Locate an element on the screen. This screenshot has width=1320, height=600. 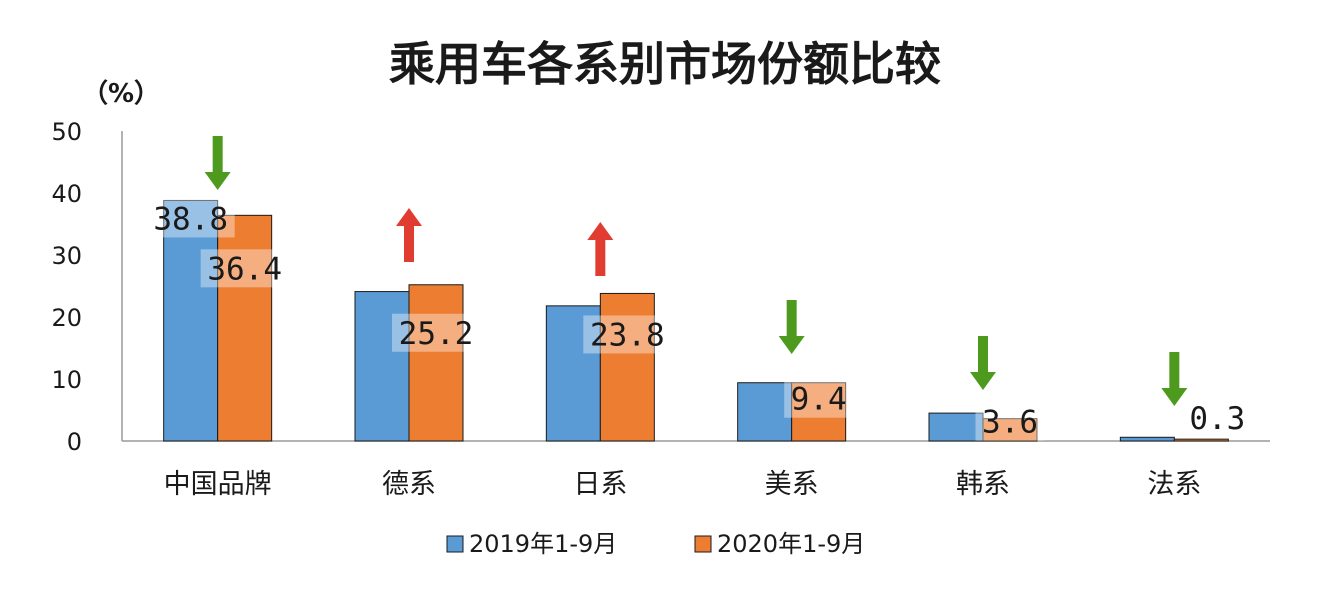
x-tick-label: 法系 is located at coordinates (1174, 484).